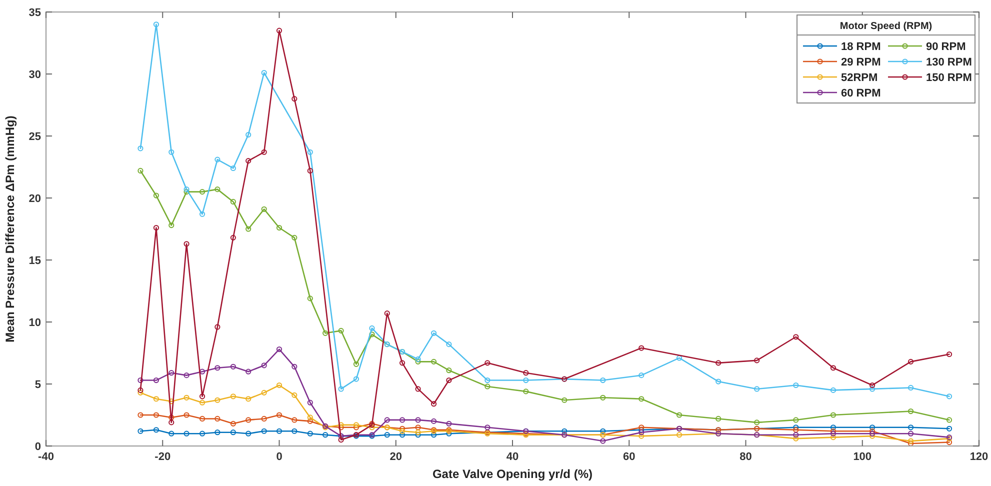  I want to click on legend-label: 52RPM, so click(859, 78).